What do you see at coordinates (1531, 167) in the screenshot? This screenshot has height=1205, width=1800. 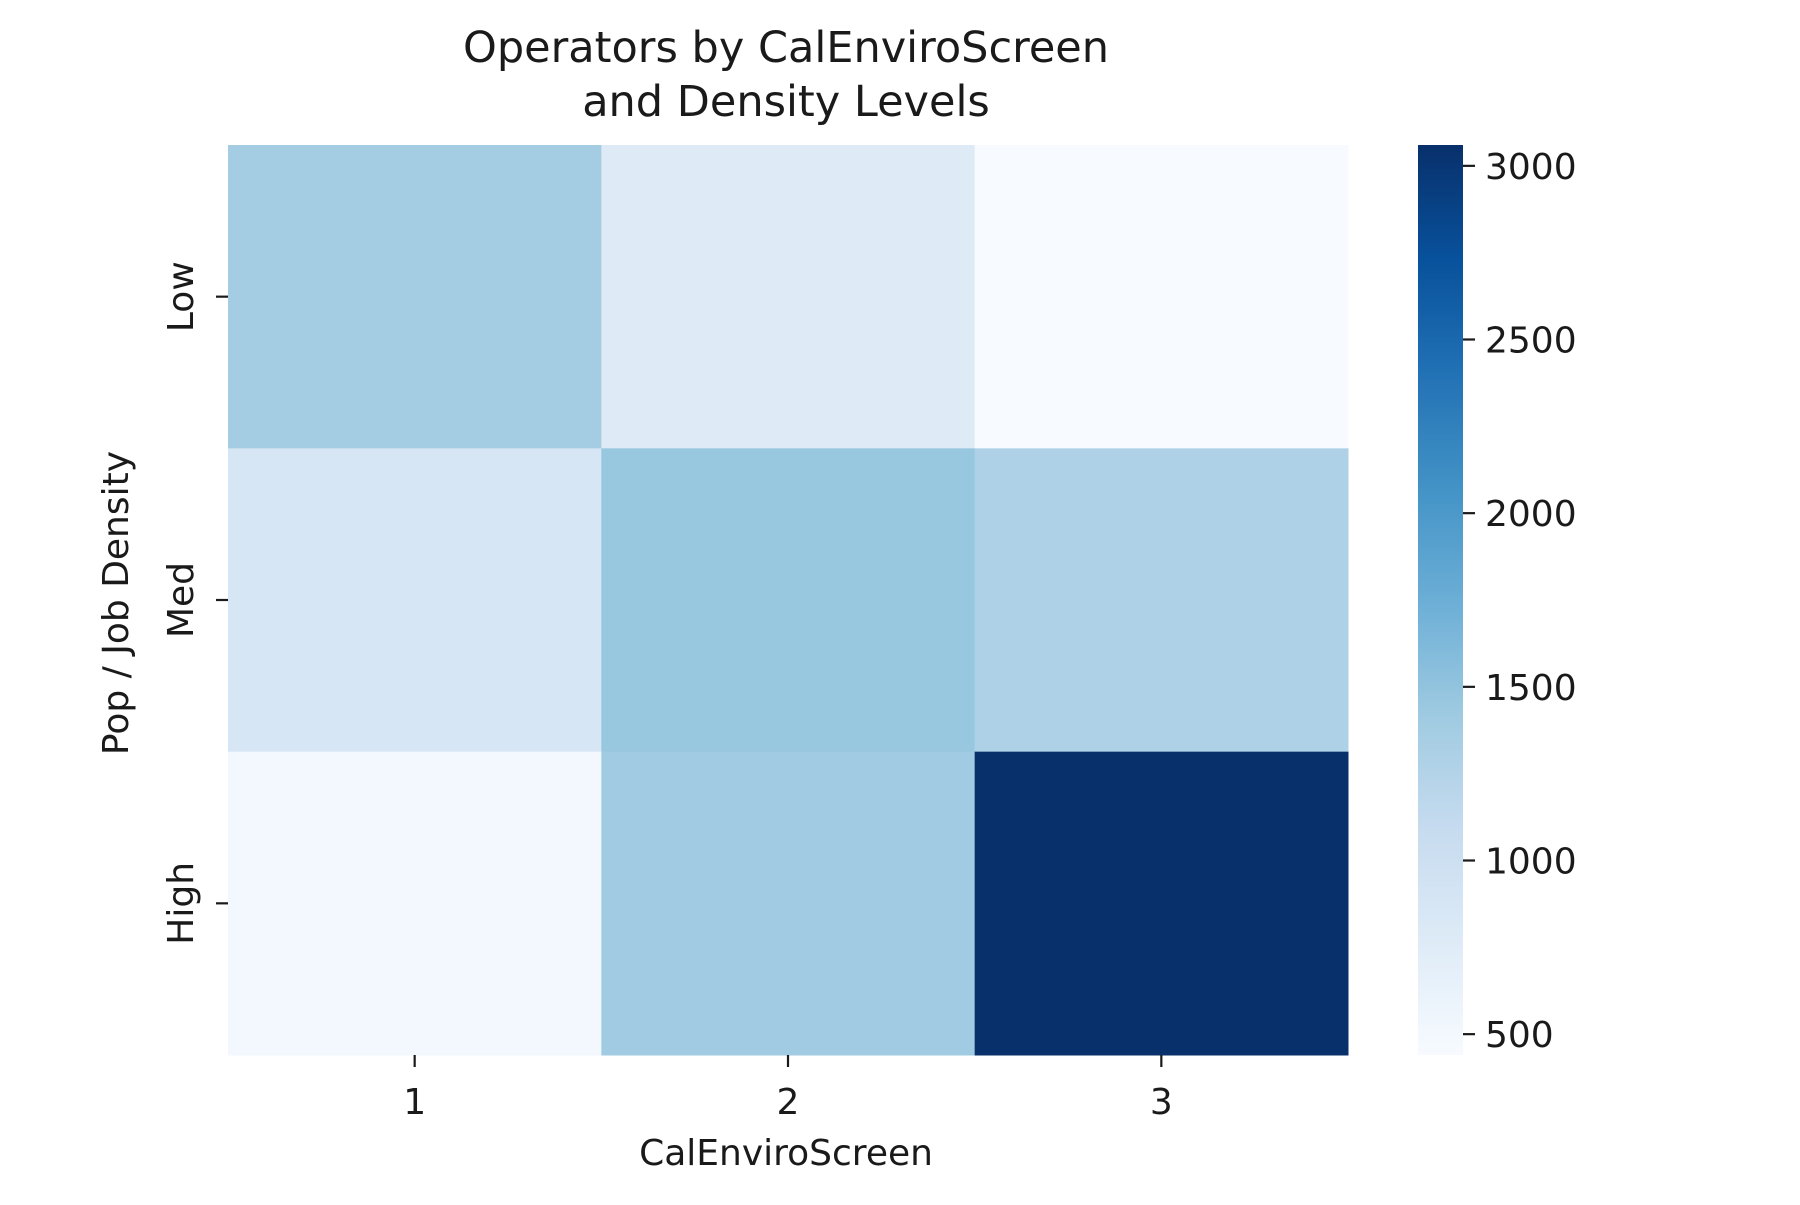 I see `colorbar-tick-label-3000: 3000` at bounding box center [1531, 167].